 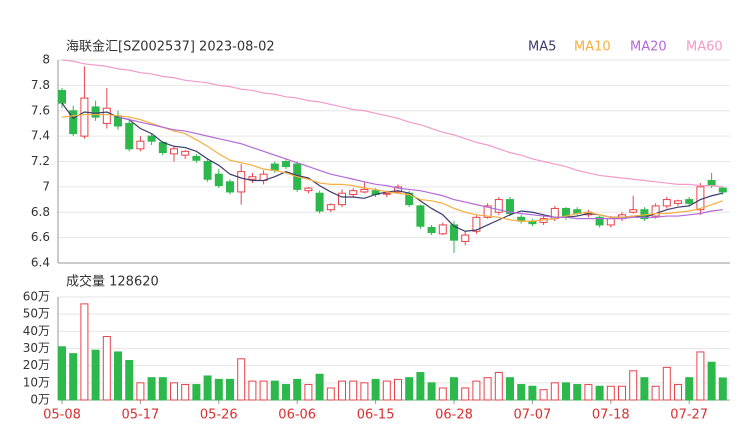 What do you see at coordinates (542, 47) in the screenshot?
I see `legend-entry: MA5` at bounding box center [542, 47].